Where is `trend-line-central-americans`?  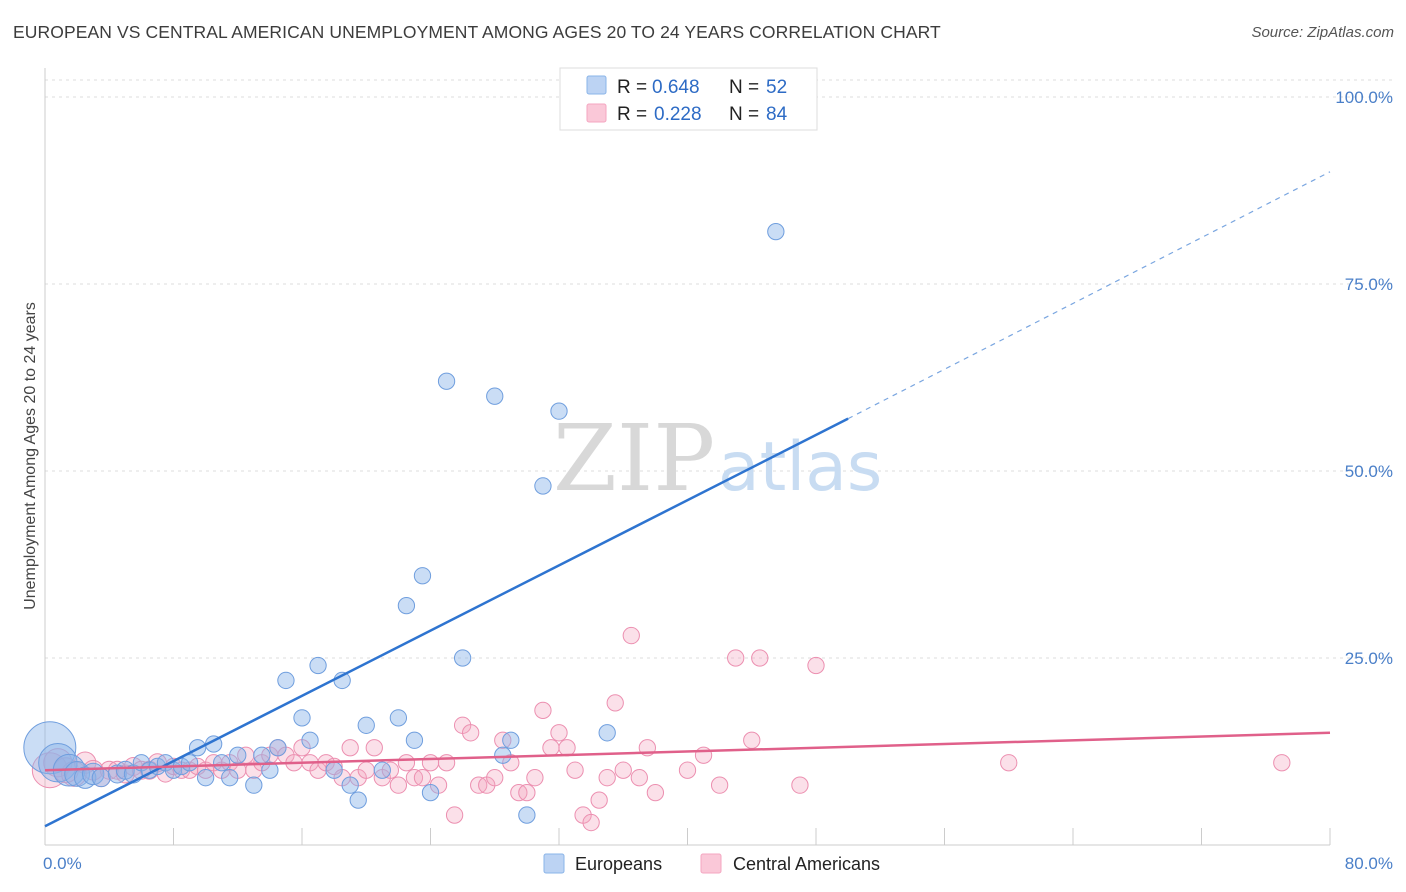 trend-line-central-americans is located at coordinates (687, 751).